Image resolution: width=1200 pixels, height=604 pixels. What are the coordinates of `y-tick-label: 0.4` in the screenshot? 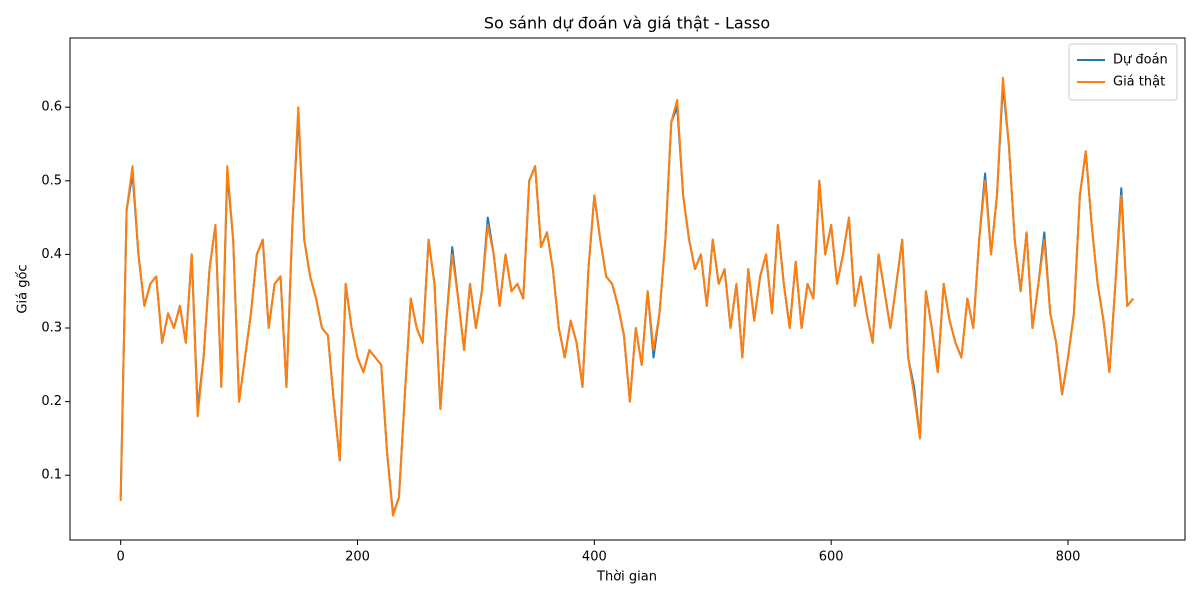 It's located at (51, 254).